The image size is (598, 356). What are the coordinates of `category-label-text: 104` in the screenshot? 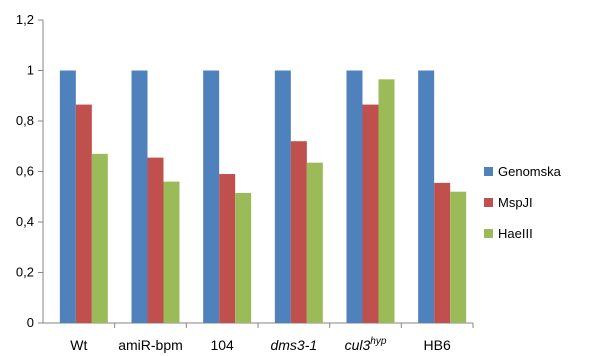 It's located at (222, 345).